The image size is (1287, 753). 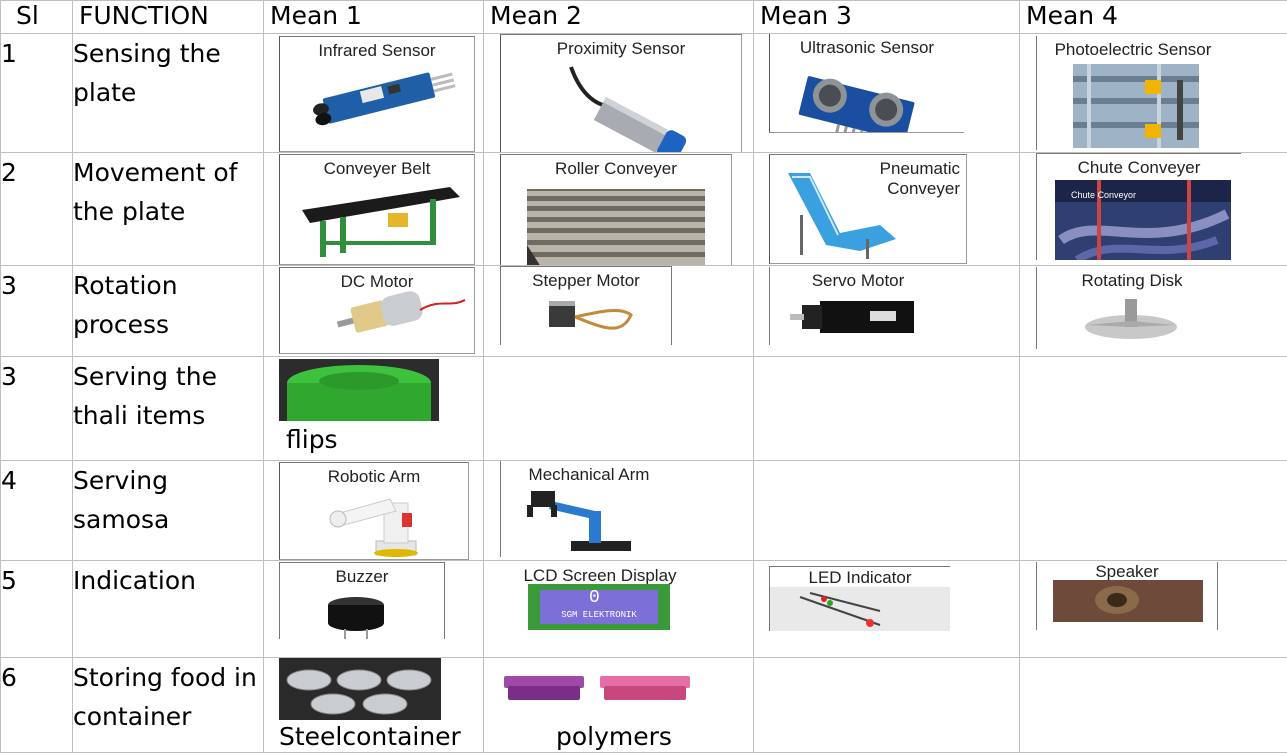 What do you see at coordinates (857, 306) in the screenshot?
I see `servo-motor-card: Servo Motor` at bounding box center [857, 306].